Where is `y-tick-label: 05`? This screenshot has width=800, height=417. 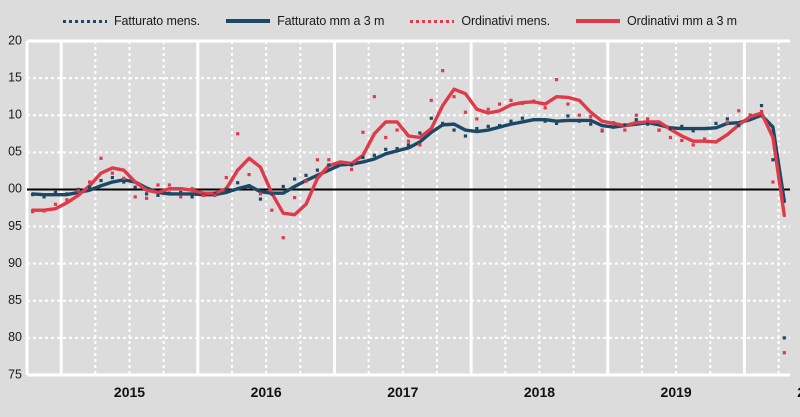
y-tick-label: 05 is located at coordinates (15, 152).